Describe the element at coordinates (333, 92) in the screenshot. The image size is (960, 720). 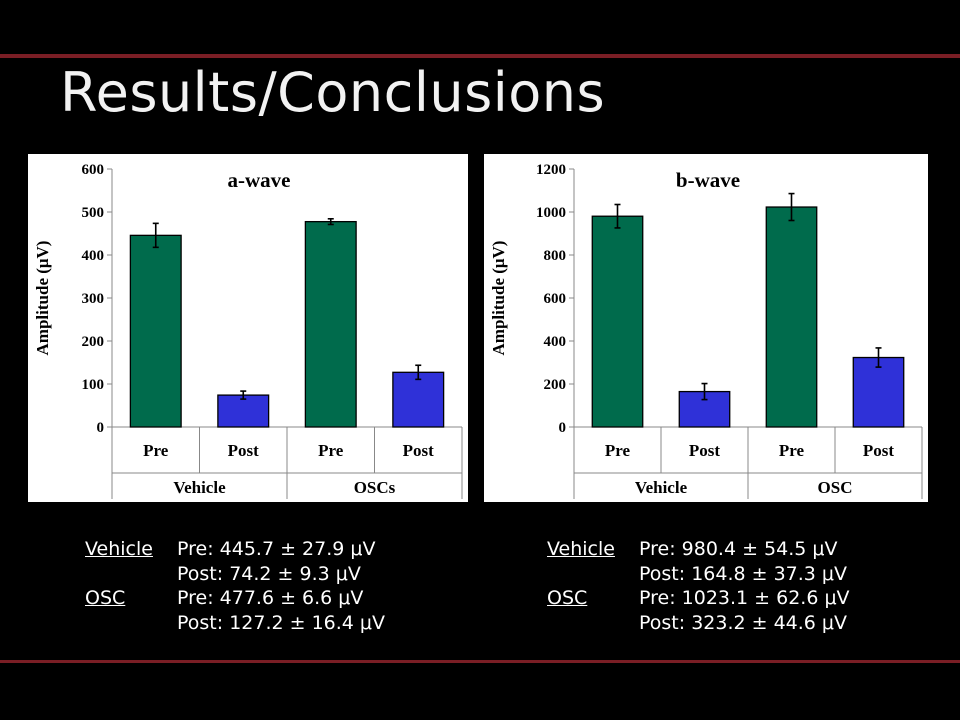
I see `slide-title: Results/Conclusions` at that location.